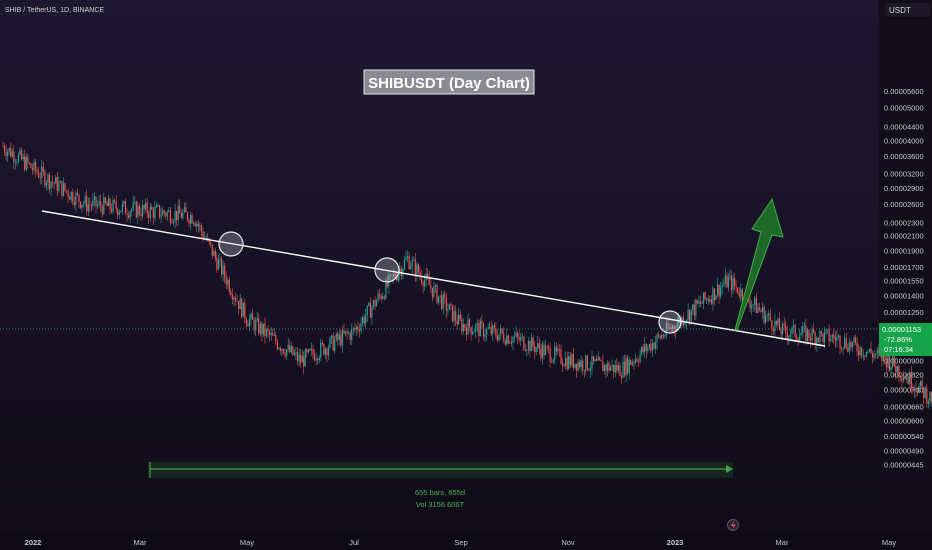 This screenshot has width=932, height=550. Describe the element at coordinates (440, 470) in the screenshot. I see `measure-range` at that location.